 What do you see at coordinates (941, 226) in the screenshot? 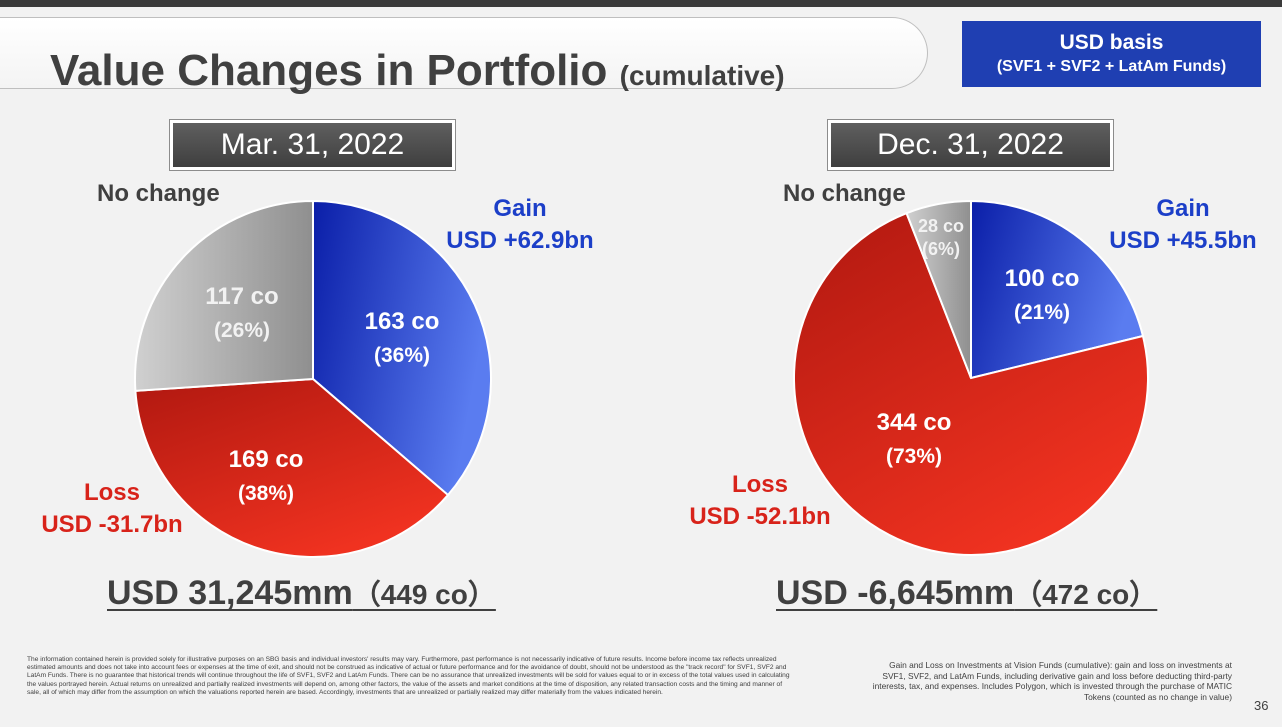
I see `nochange-count-dec: 28 co` at bounding box center [941, 226].